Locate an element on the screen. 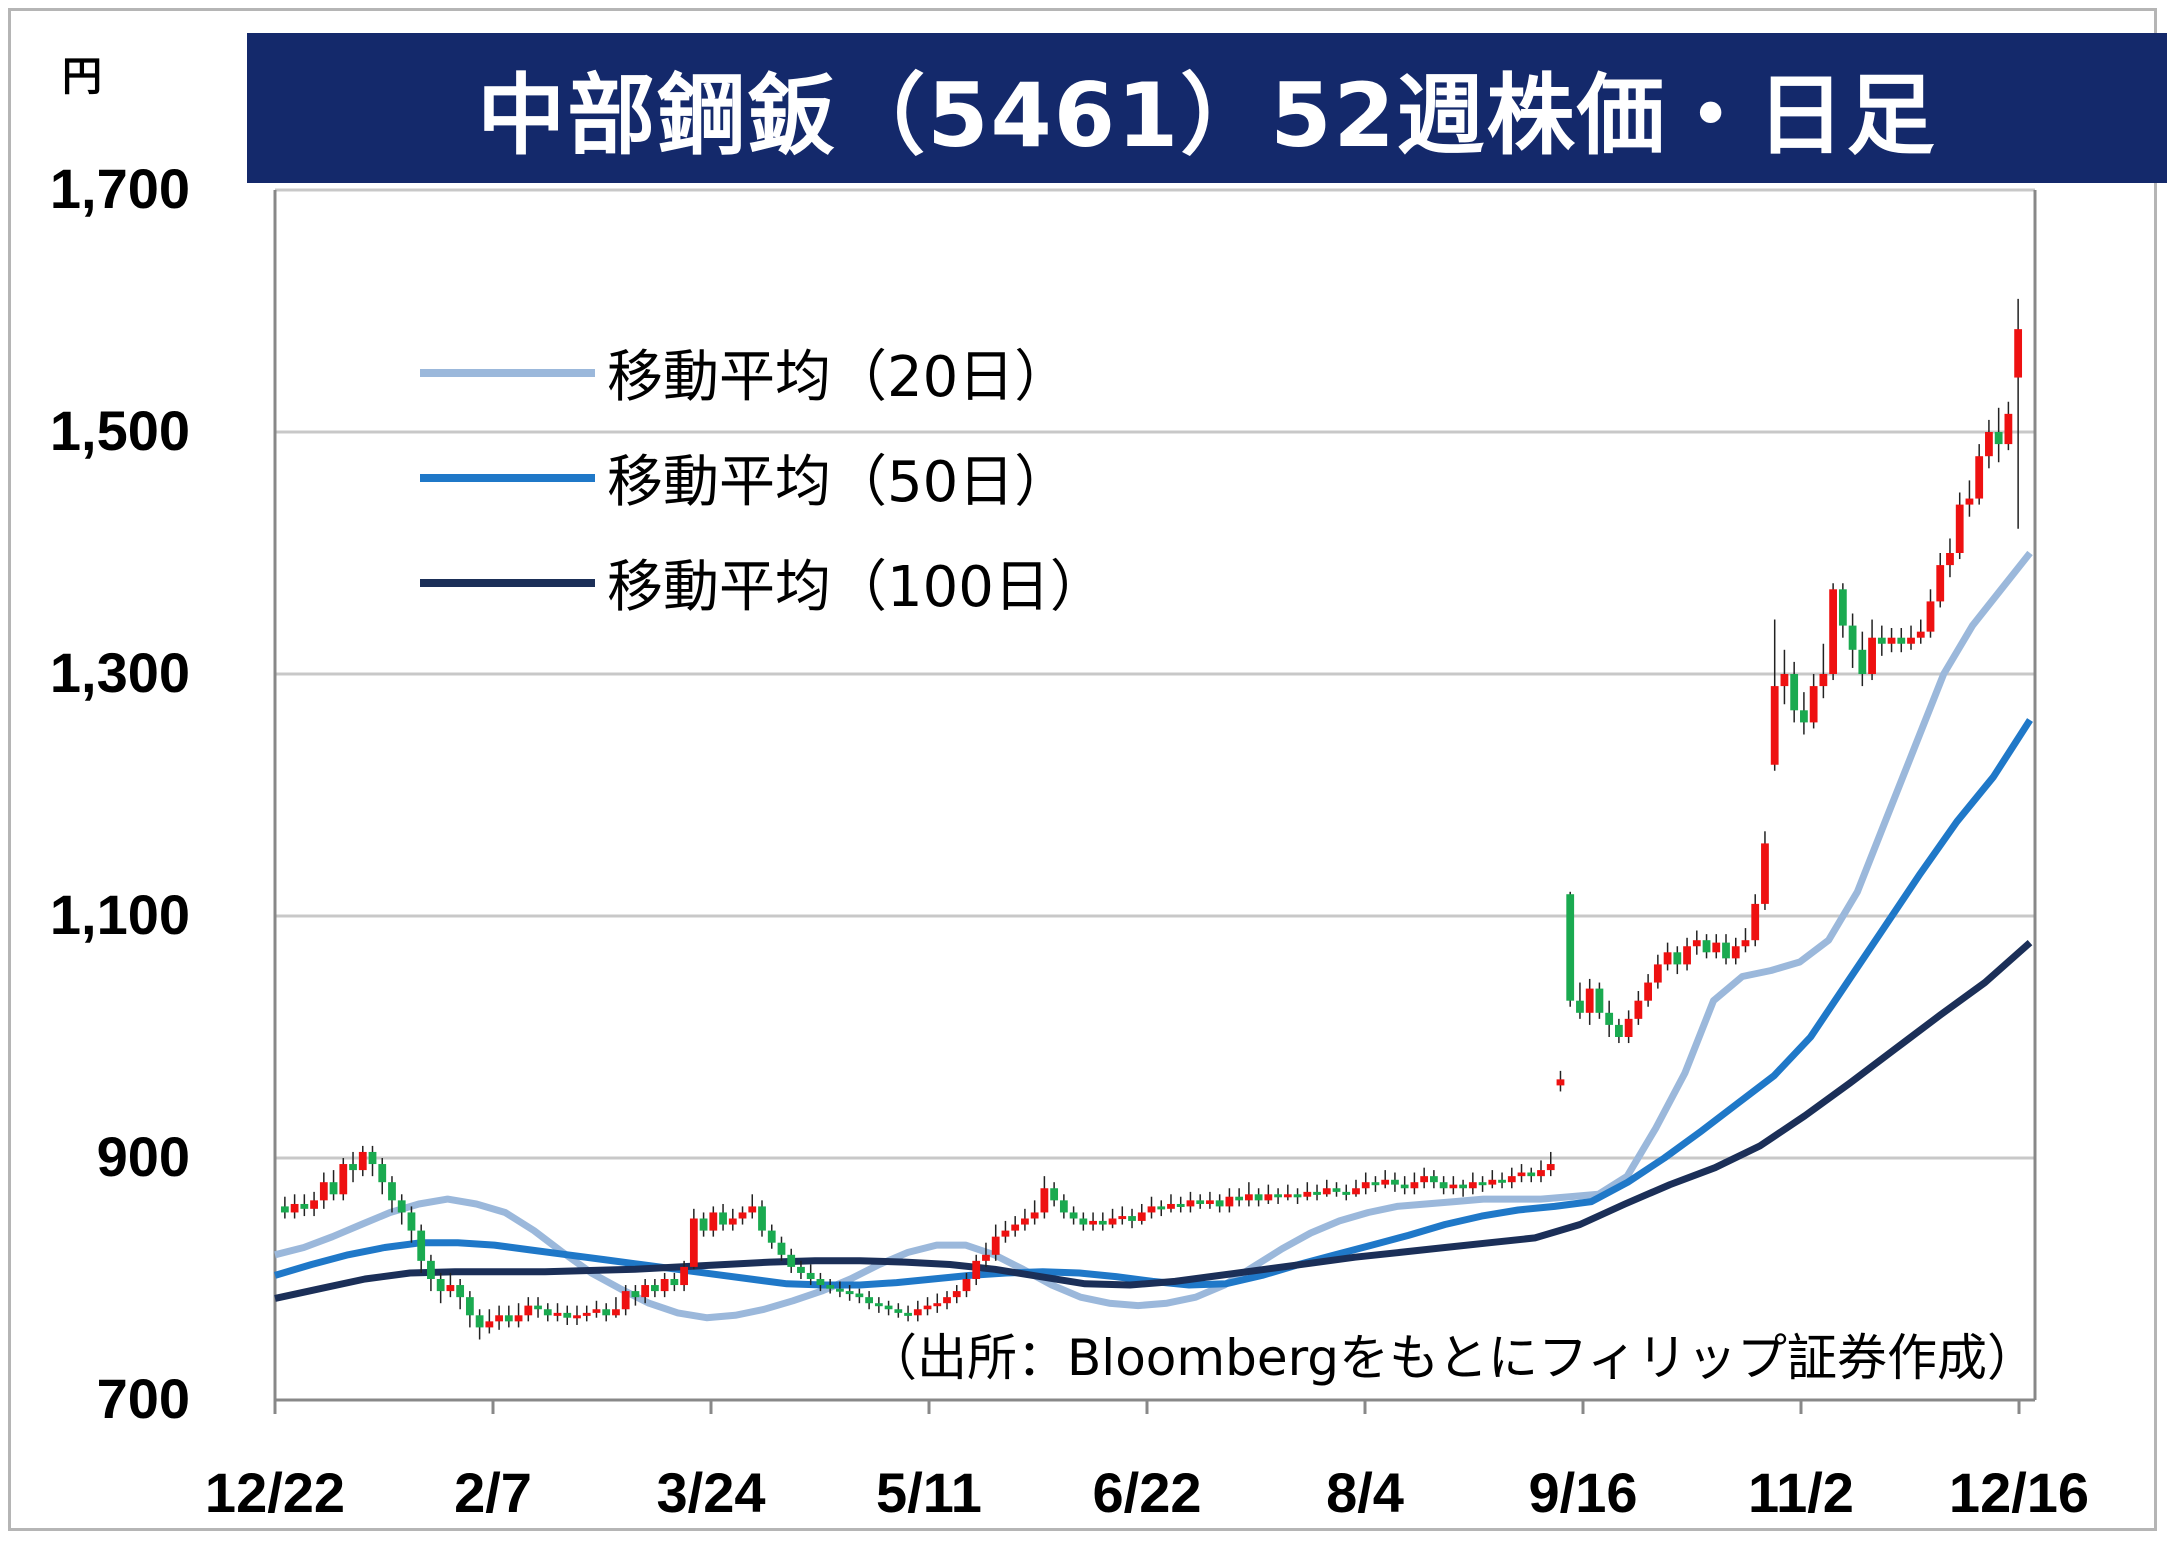 Image resolution: width=2167 pixels, height=1541 pixels. x-tick-label: 3/24 is located at coordinates (711, 1492).